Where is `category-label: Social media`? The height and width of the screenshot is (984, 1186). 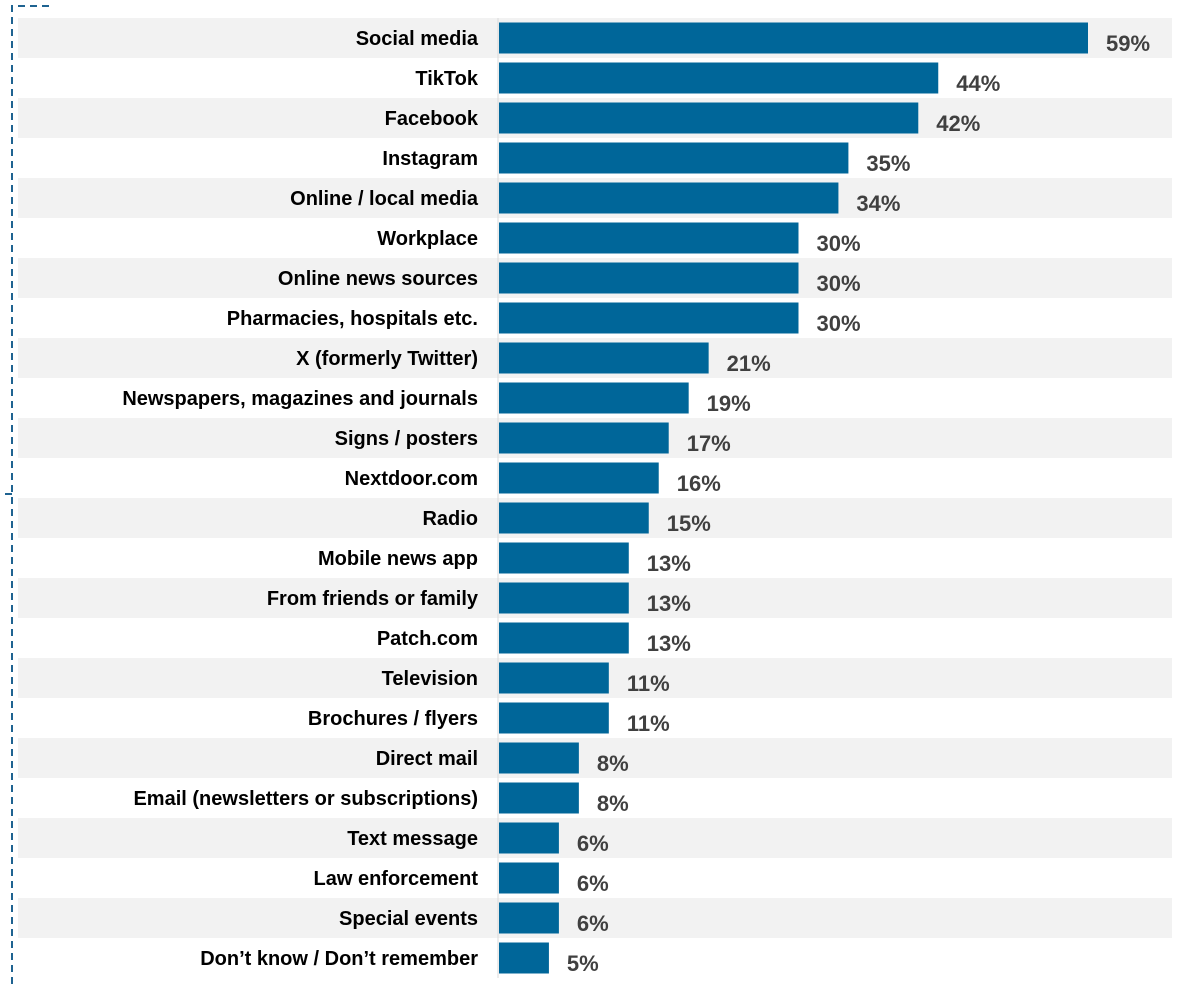
category-label: Social media is located at coordinates (417, 39).